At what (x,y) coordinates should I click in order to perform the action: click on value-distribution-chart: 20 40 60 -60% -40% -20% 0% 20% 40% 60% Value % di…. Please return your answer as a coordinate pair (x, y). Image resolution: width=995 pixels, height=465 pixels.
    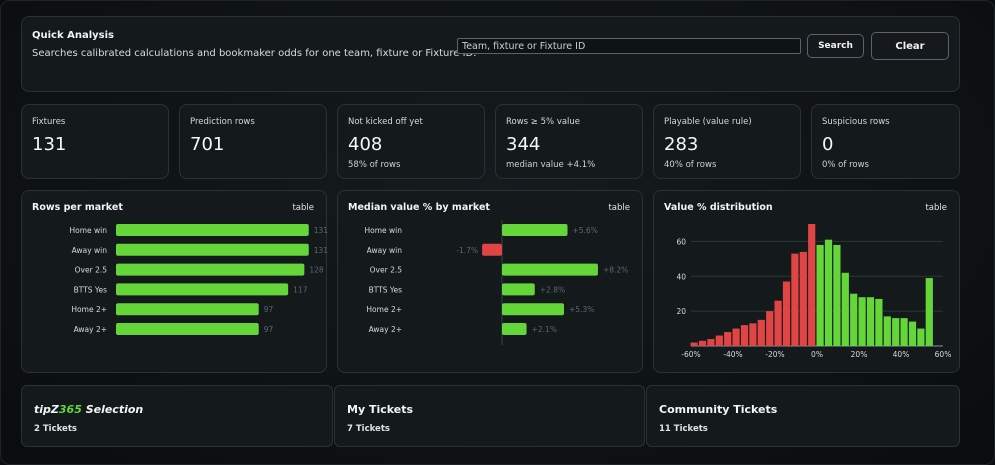
    Looking at the image, I should click on (806, 281).